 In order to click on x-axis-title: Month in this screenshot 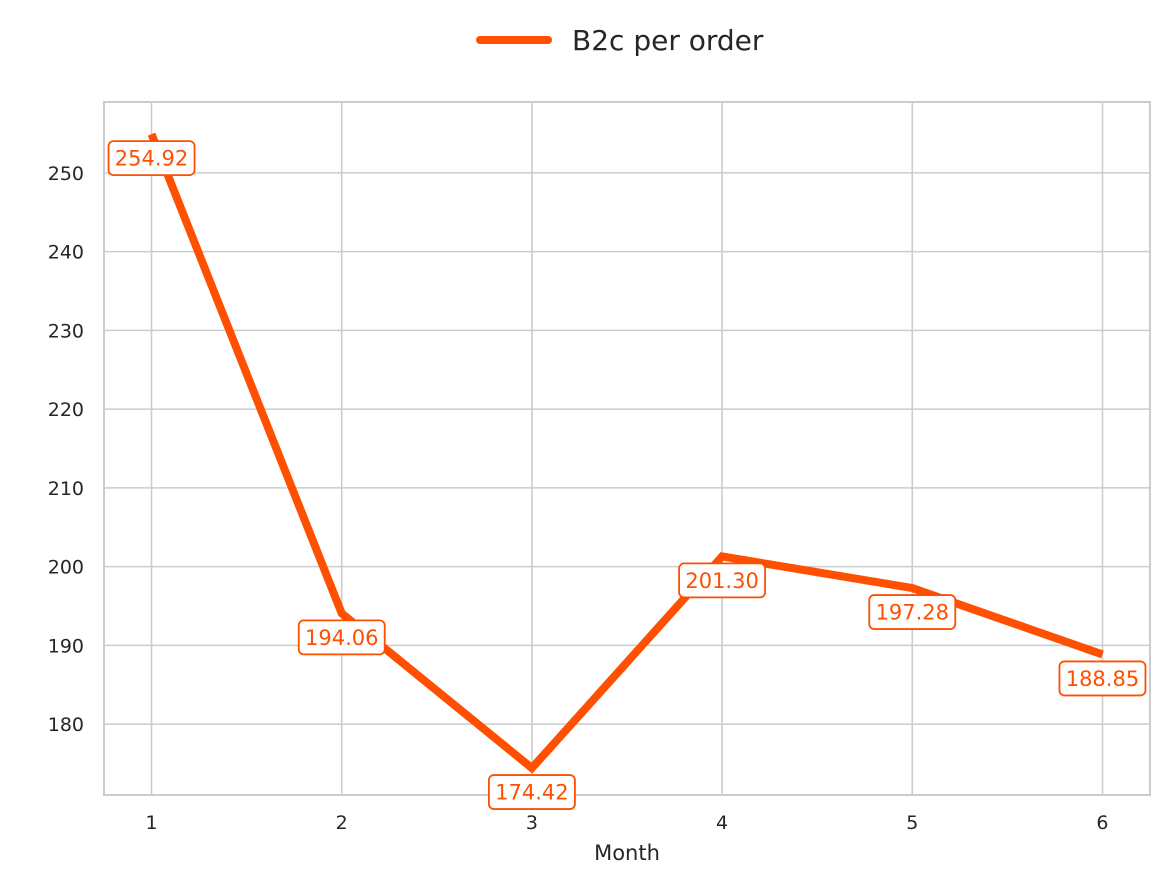, I will do `click(627, 853)`.